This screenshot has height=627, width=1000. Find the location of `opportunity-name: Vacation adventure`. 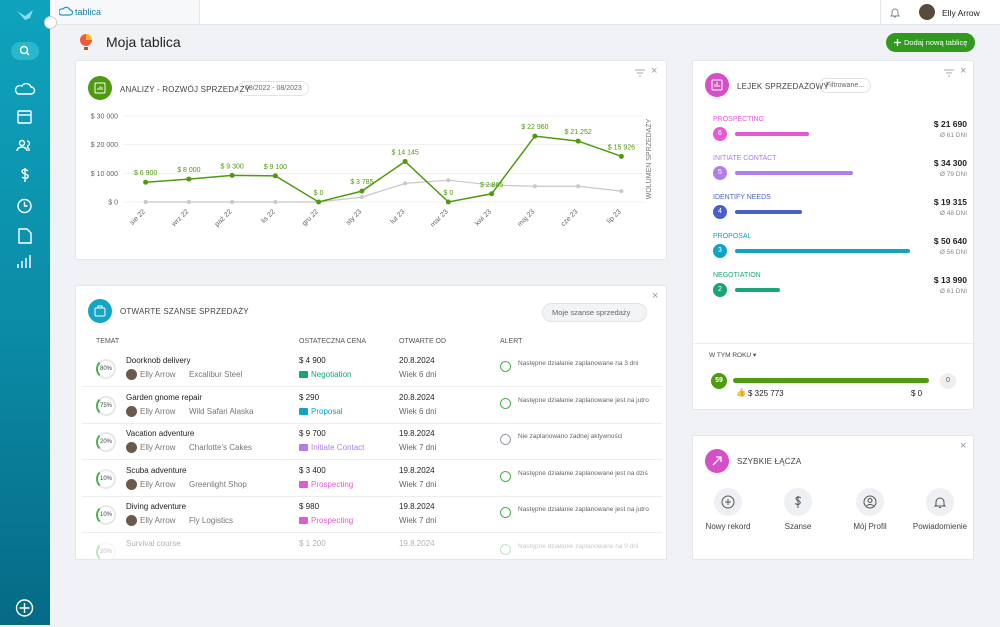

opportunity-name: Vacation adventure is located at coordinates (160, 434).